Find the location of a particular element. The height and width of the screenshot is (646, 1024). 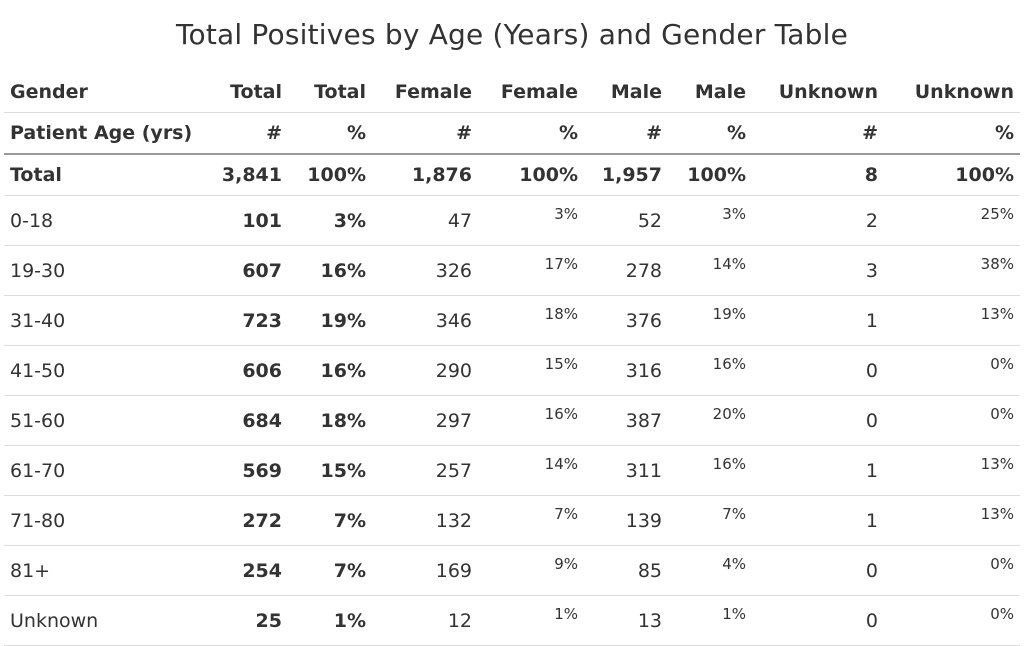

total-count-cell: 272 is located at coordinates (244, 520).